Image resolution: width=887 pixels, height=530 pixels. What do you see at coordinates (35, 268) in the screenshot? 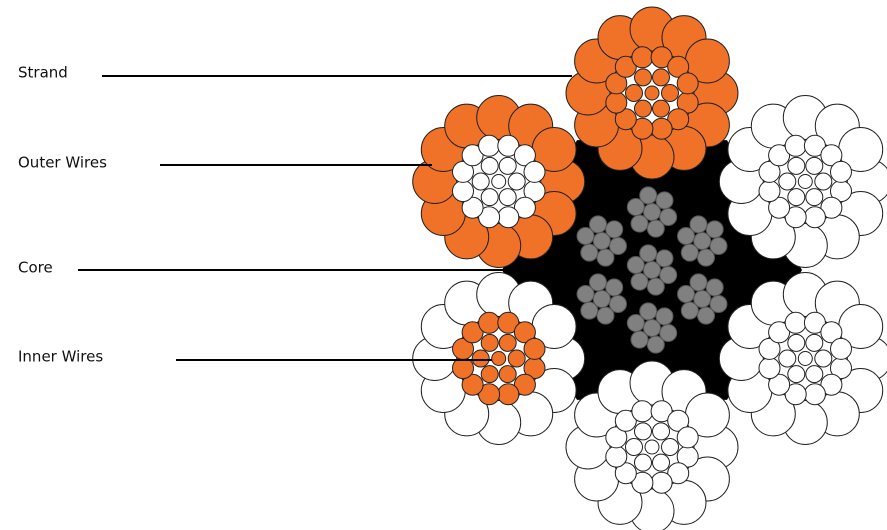
I see `label-core: Core` at bounding box center [35, 268].